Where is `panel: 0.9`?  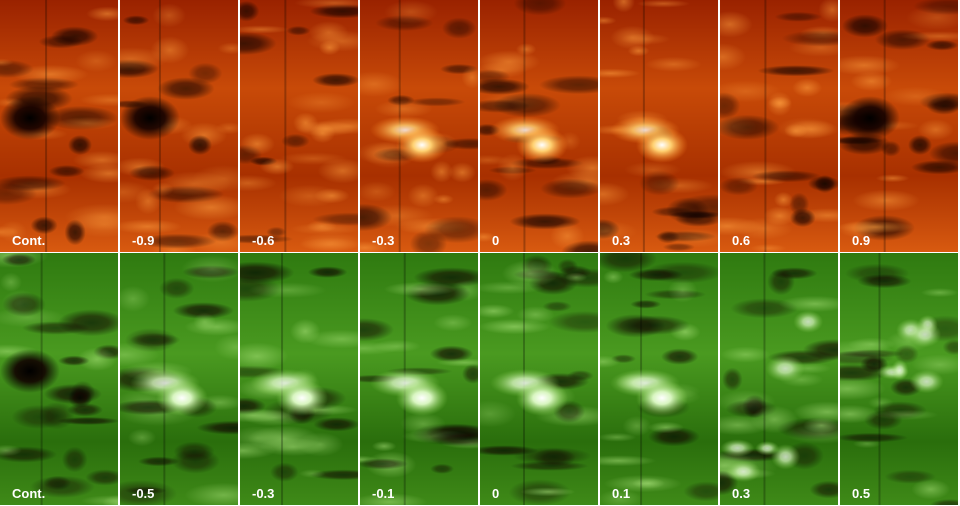 panel: 0.9 is located at coordinates (899, 126).